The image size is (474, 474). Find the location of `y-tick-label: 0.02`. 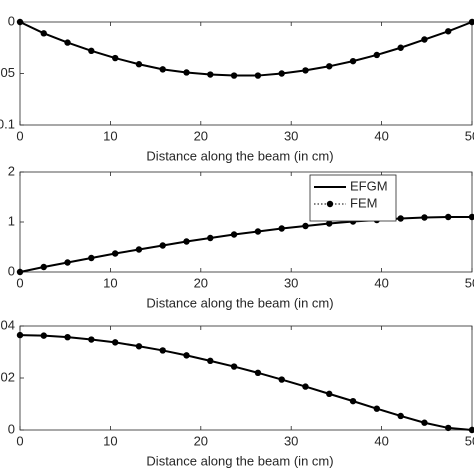

y-tick-label: 0.02 is located at coordinates (7, 376).